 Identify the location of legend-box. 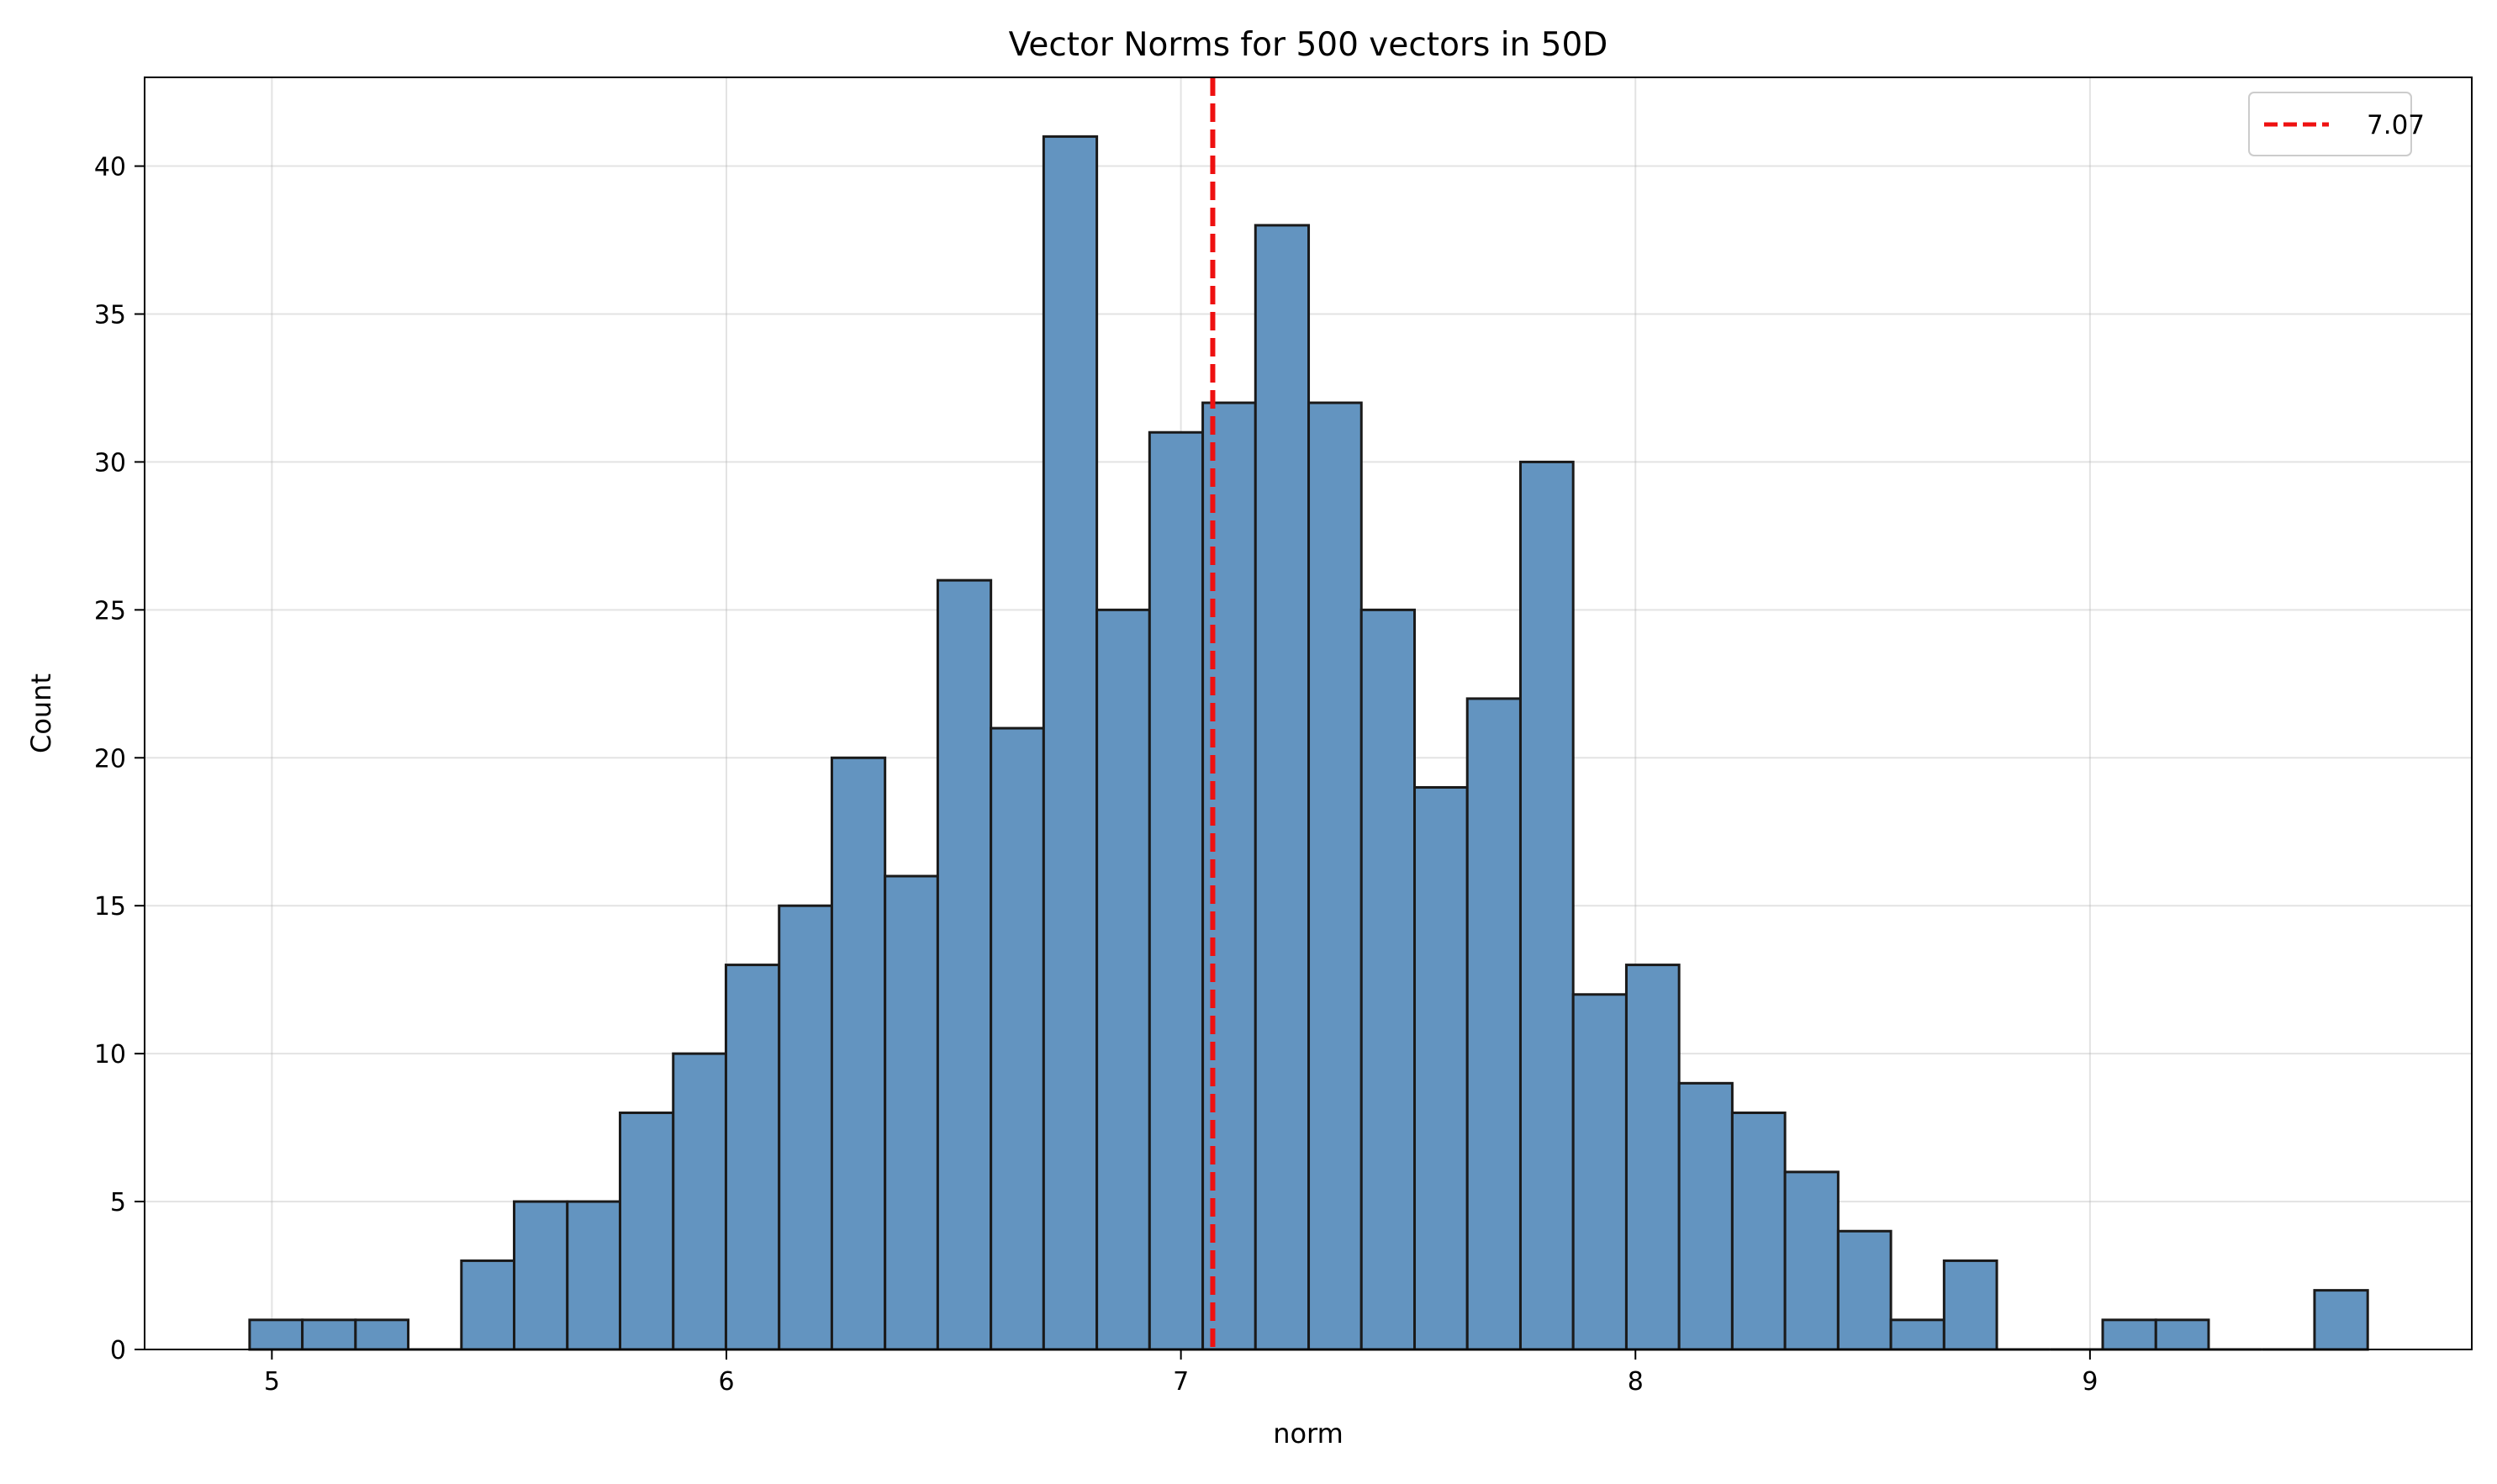
(2330, 124).